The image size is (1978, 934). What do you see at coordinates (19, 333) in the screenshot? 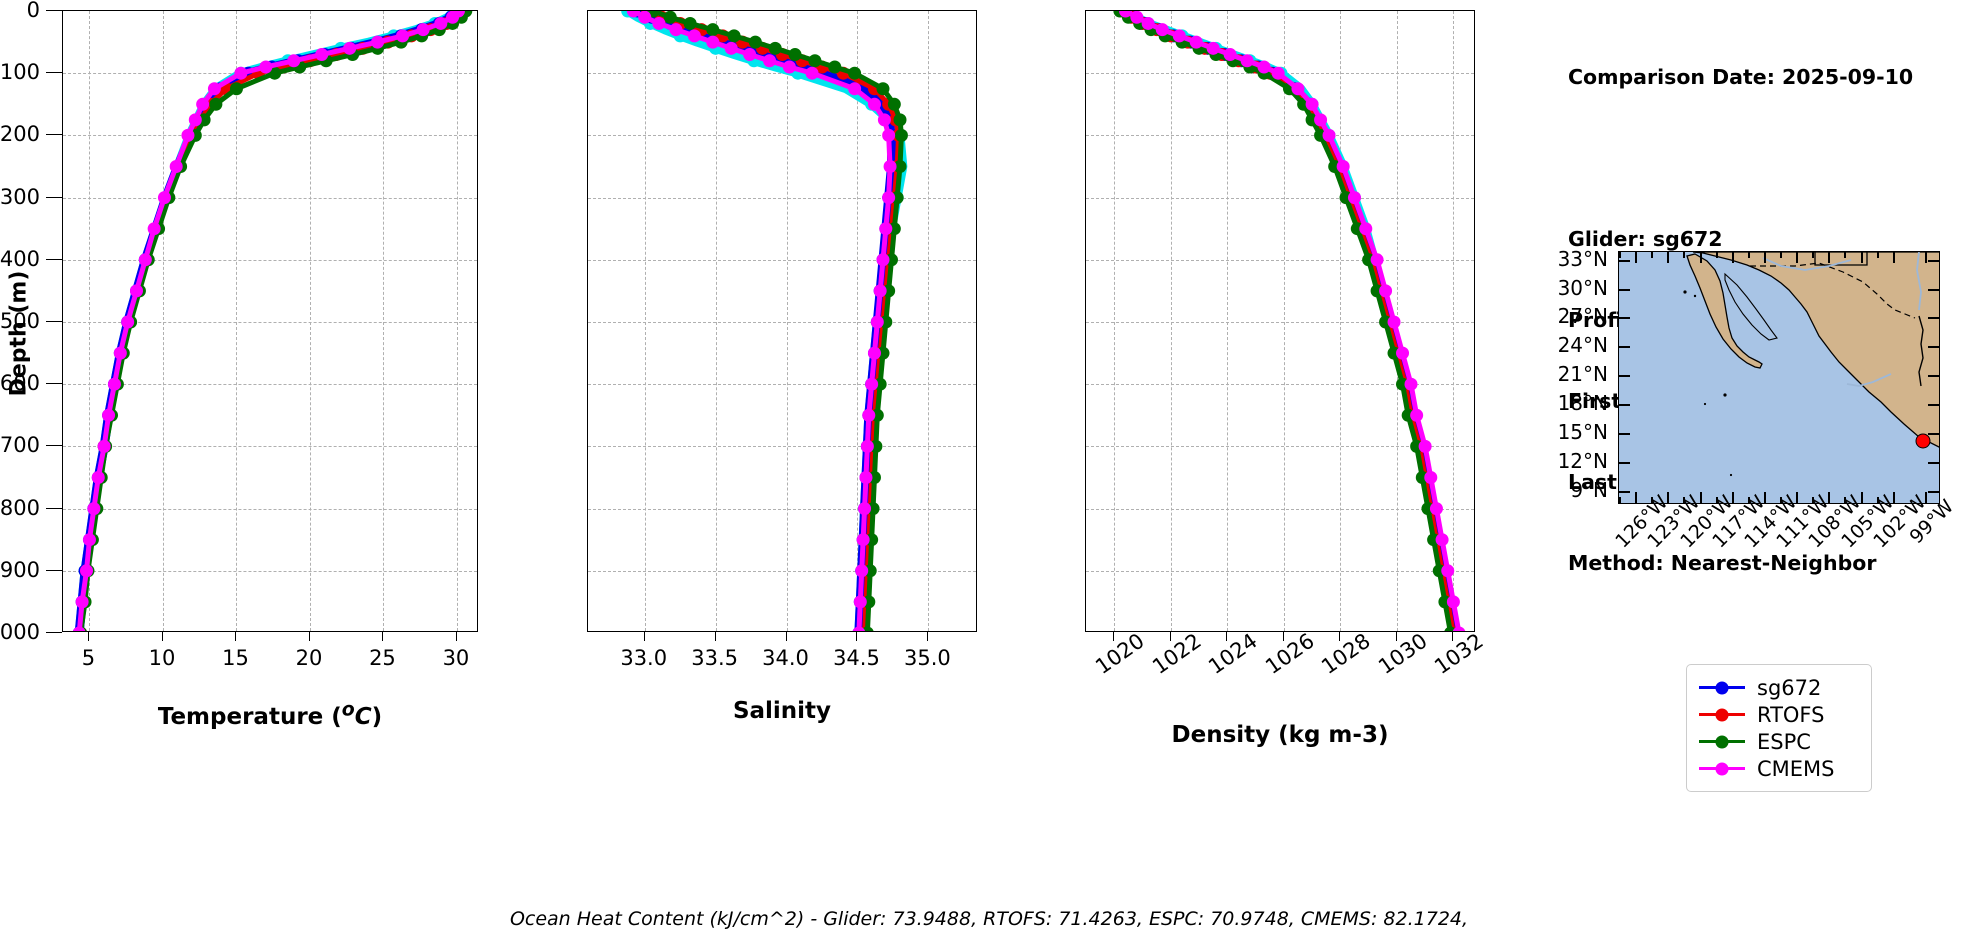
I see `depth-axis-title: Depth (m)` at bounding box center [19, 333].